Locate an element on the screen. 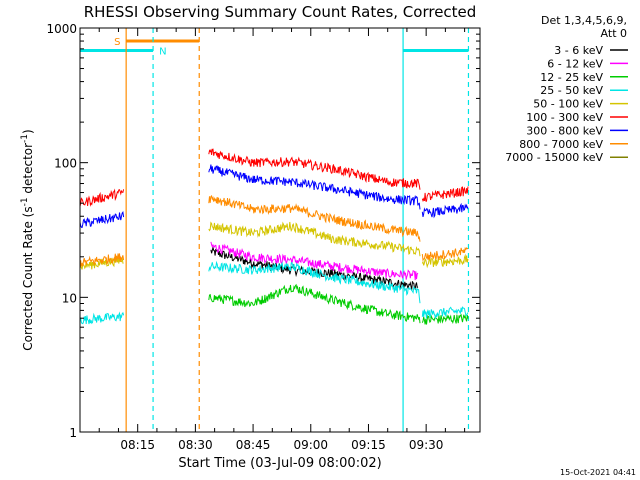  y-axis-label: Corrected Count Rate (s-1 detector-1) is located at coordinates (27, 239).